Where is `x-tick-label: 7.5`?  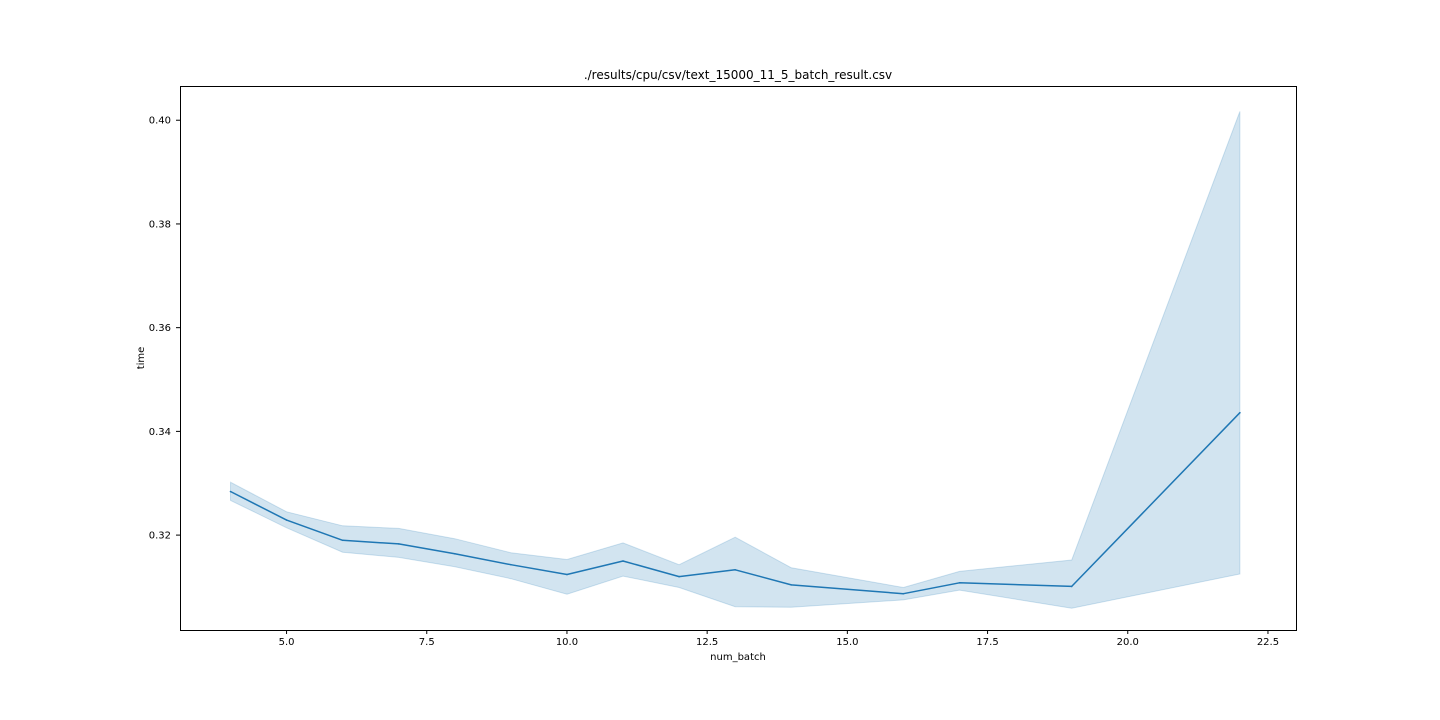
x-tick-label: 7.5 is located at coordinates (427, 642).